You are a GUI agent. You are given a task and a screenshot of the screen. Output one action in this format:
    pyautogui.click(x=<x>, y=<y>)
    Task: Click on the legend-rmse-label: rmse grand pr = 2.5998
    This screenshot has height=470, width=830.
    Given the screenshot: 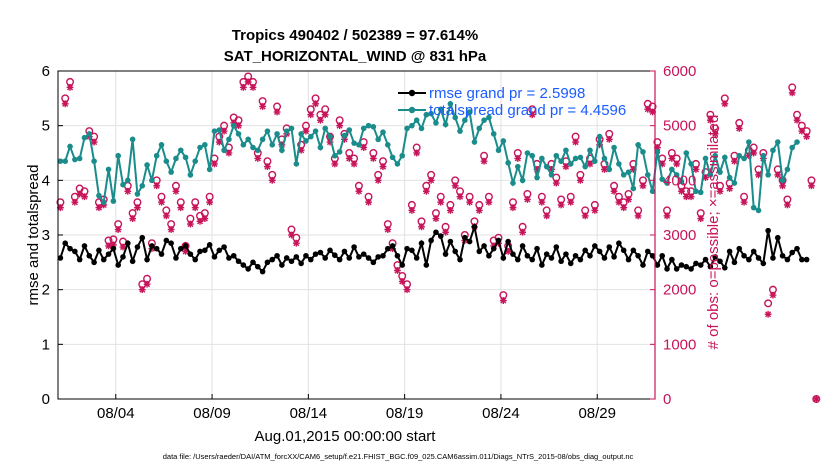 What is the action you would take?
    pyautogui.click(x=507, y=93)
    